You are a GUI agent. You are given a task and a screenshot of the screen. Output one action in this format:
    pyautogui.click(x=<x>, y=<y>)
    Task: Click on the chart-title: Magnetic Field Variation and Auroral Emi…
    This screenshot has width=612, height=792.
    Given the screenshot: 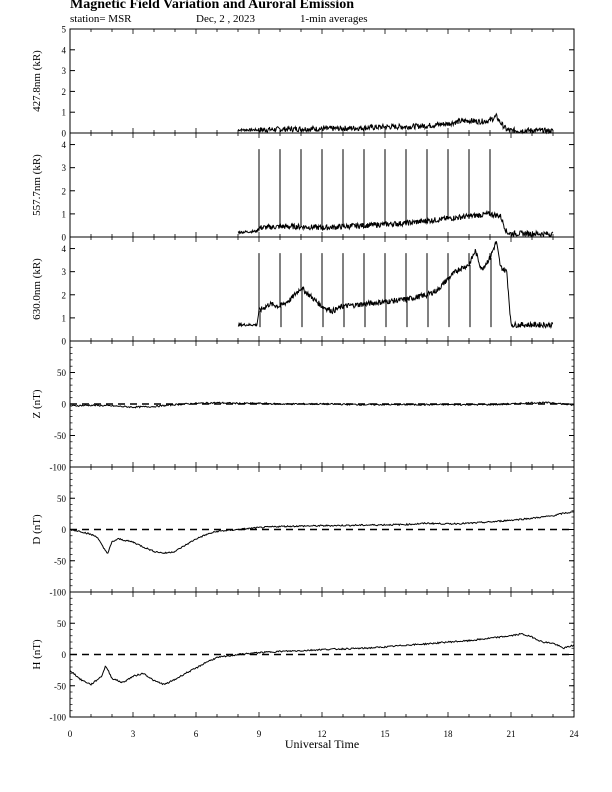 What is the action you would take?
    pyautogui.click(x=212, y=6)
    